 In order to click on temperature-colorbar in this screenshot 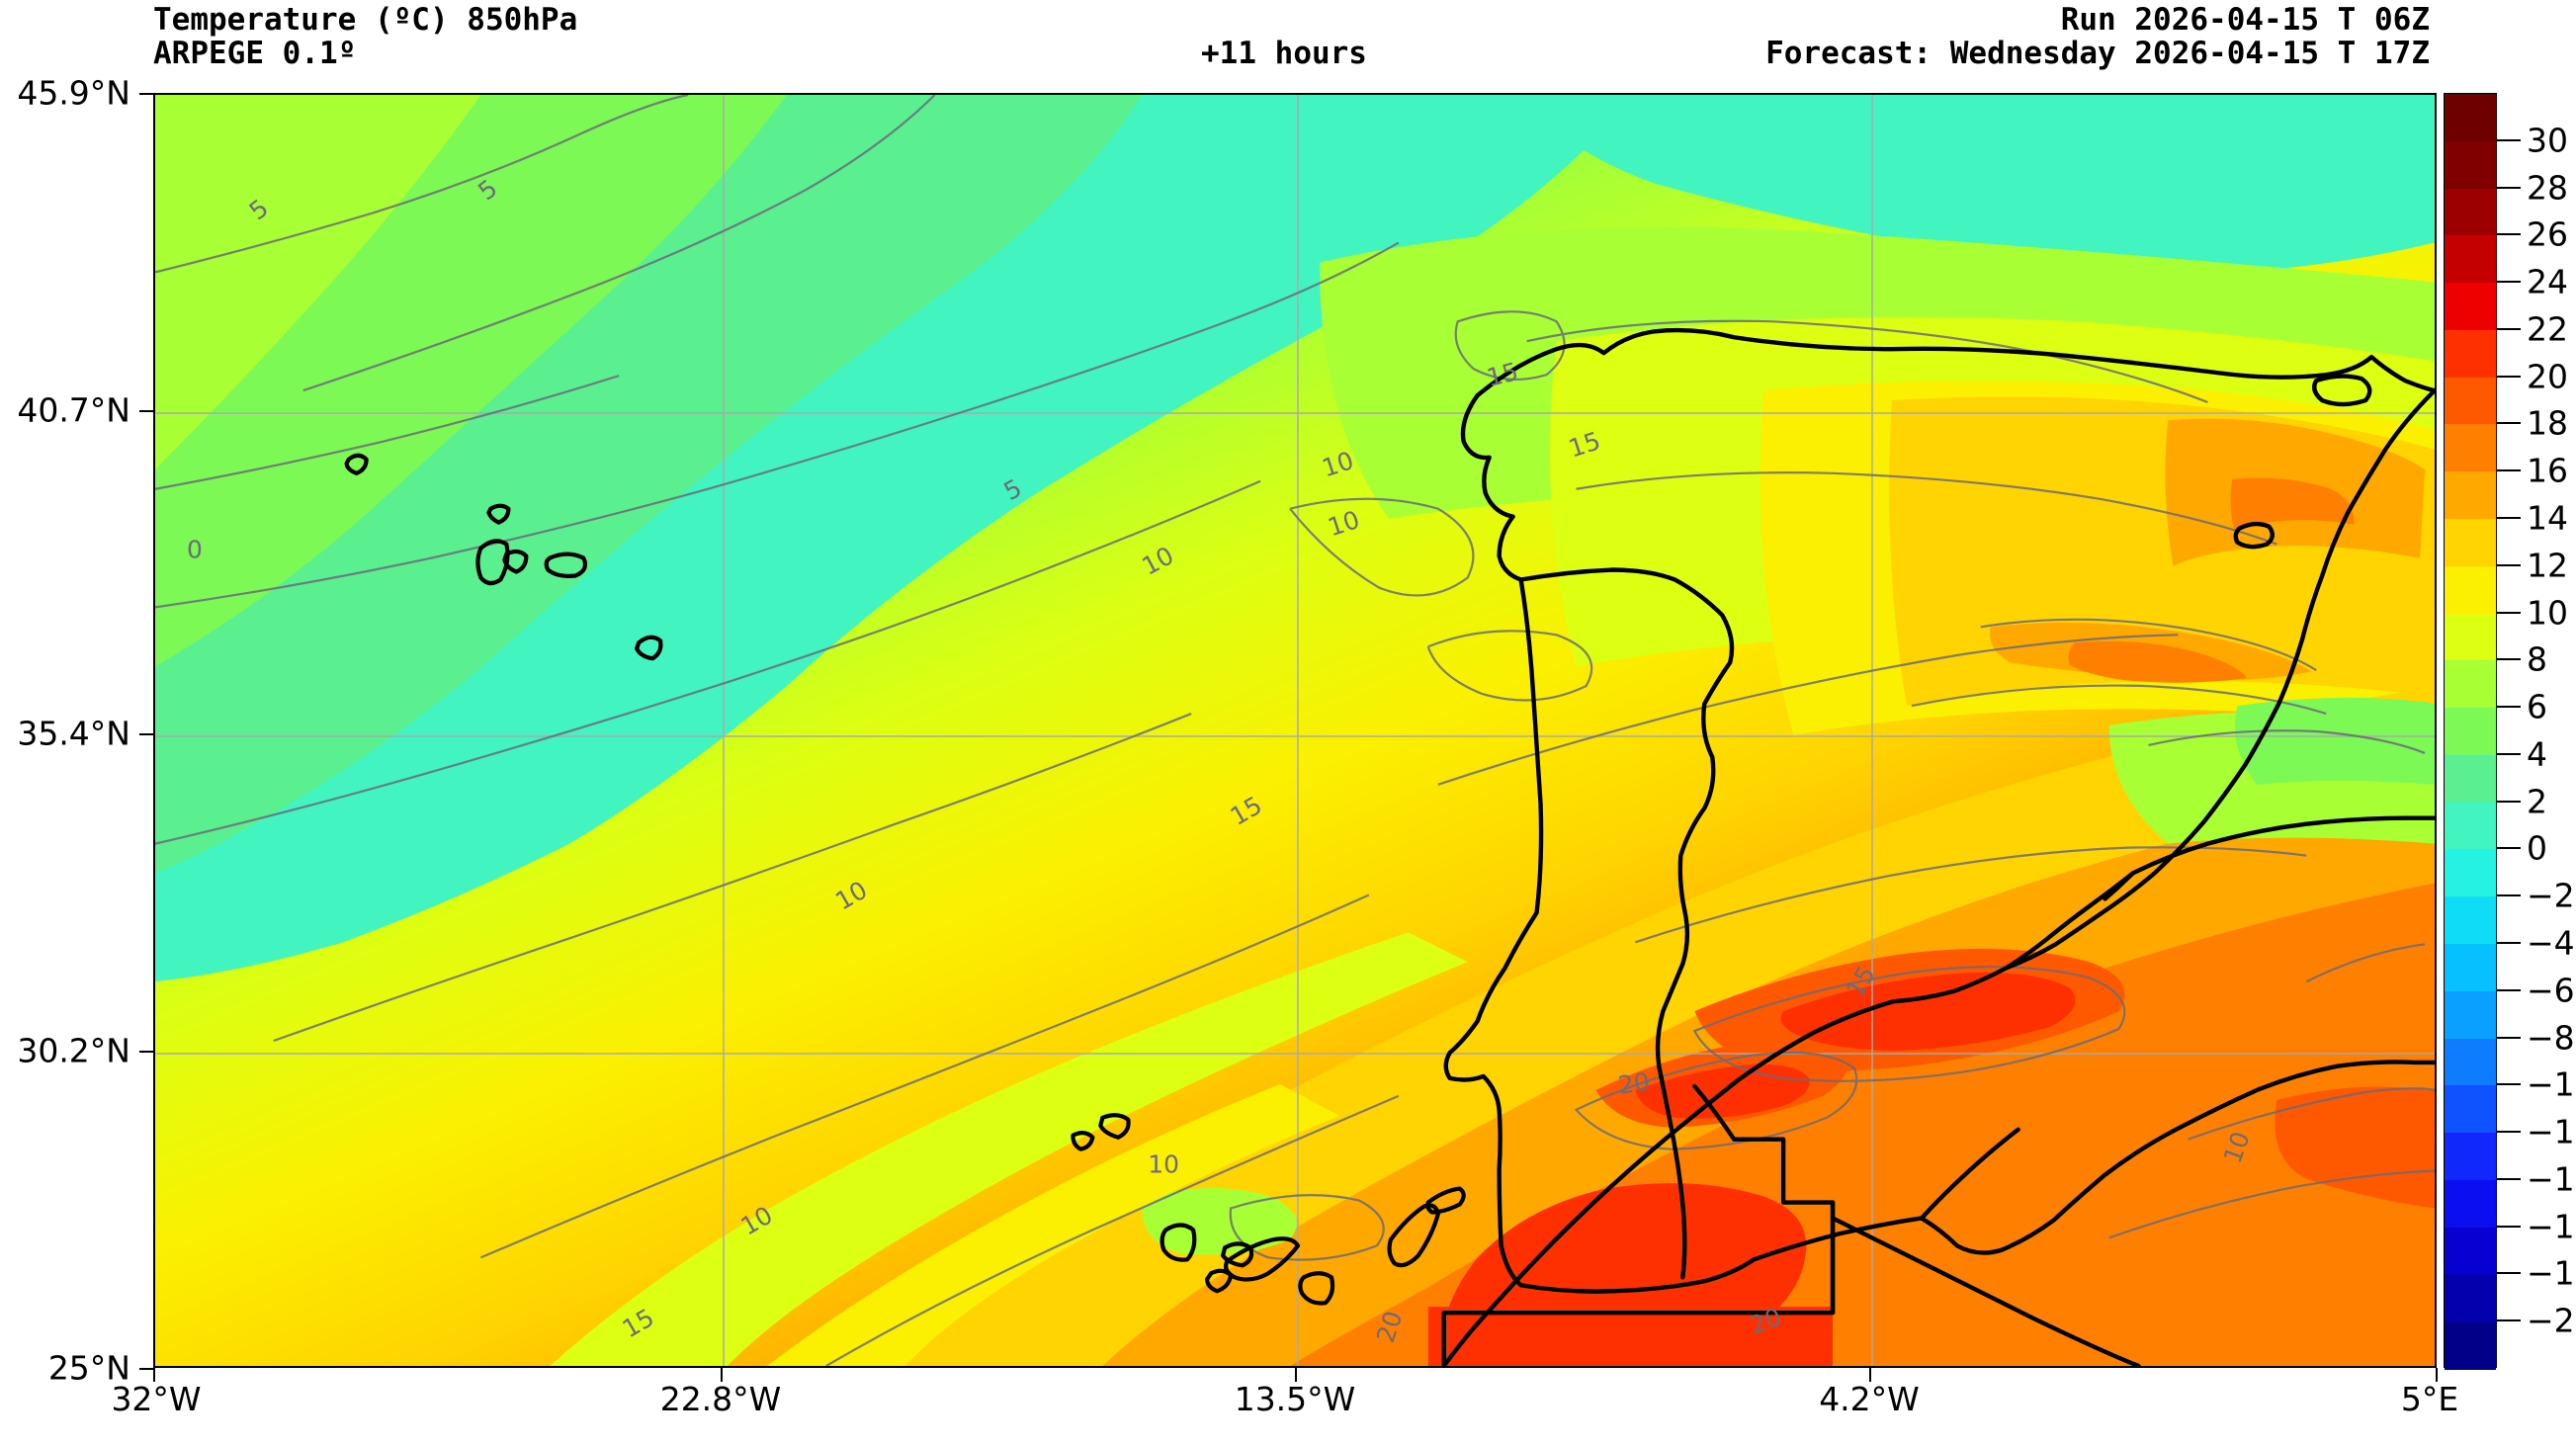, I will do `click(2470, 731)`.